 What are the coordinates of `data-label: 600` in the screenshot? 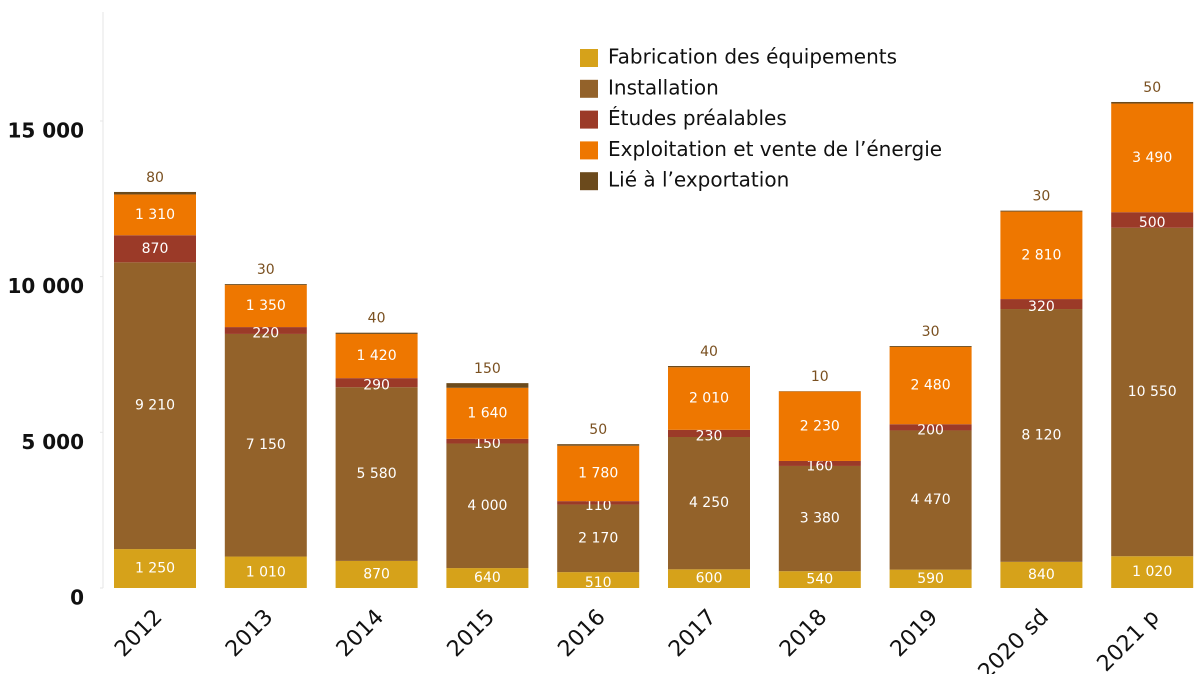 It's located at (709, 579).